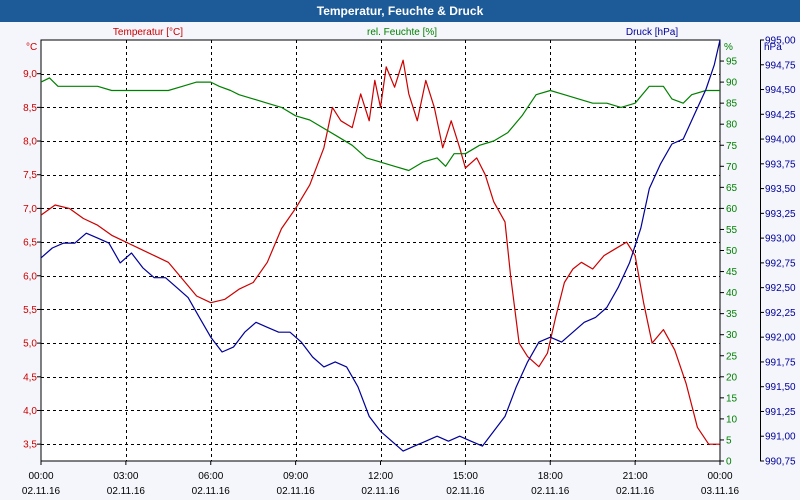 The height and width of the screenshot is (500, 800). What do you see at coordinates (30, 175) in the screenshot?
I see `temperature-tick-label: 7,5` at bounding box center [30, 175].